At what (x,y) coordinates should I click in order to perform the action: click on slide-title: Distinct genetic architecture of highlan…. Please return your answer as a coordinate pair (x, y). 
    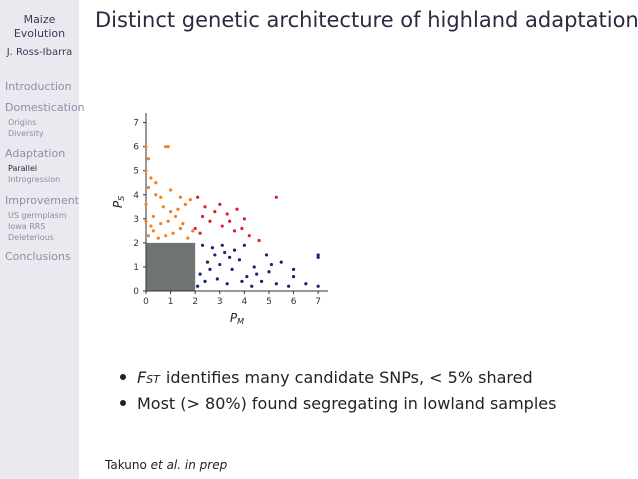
    Looking at the image, I should click on (366, 20).